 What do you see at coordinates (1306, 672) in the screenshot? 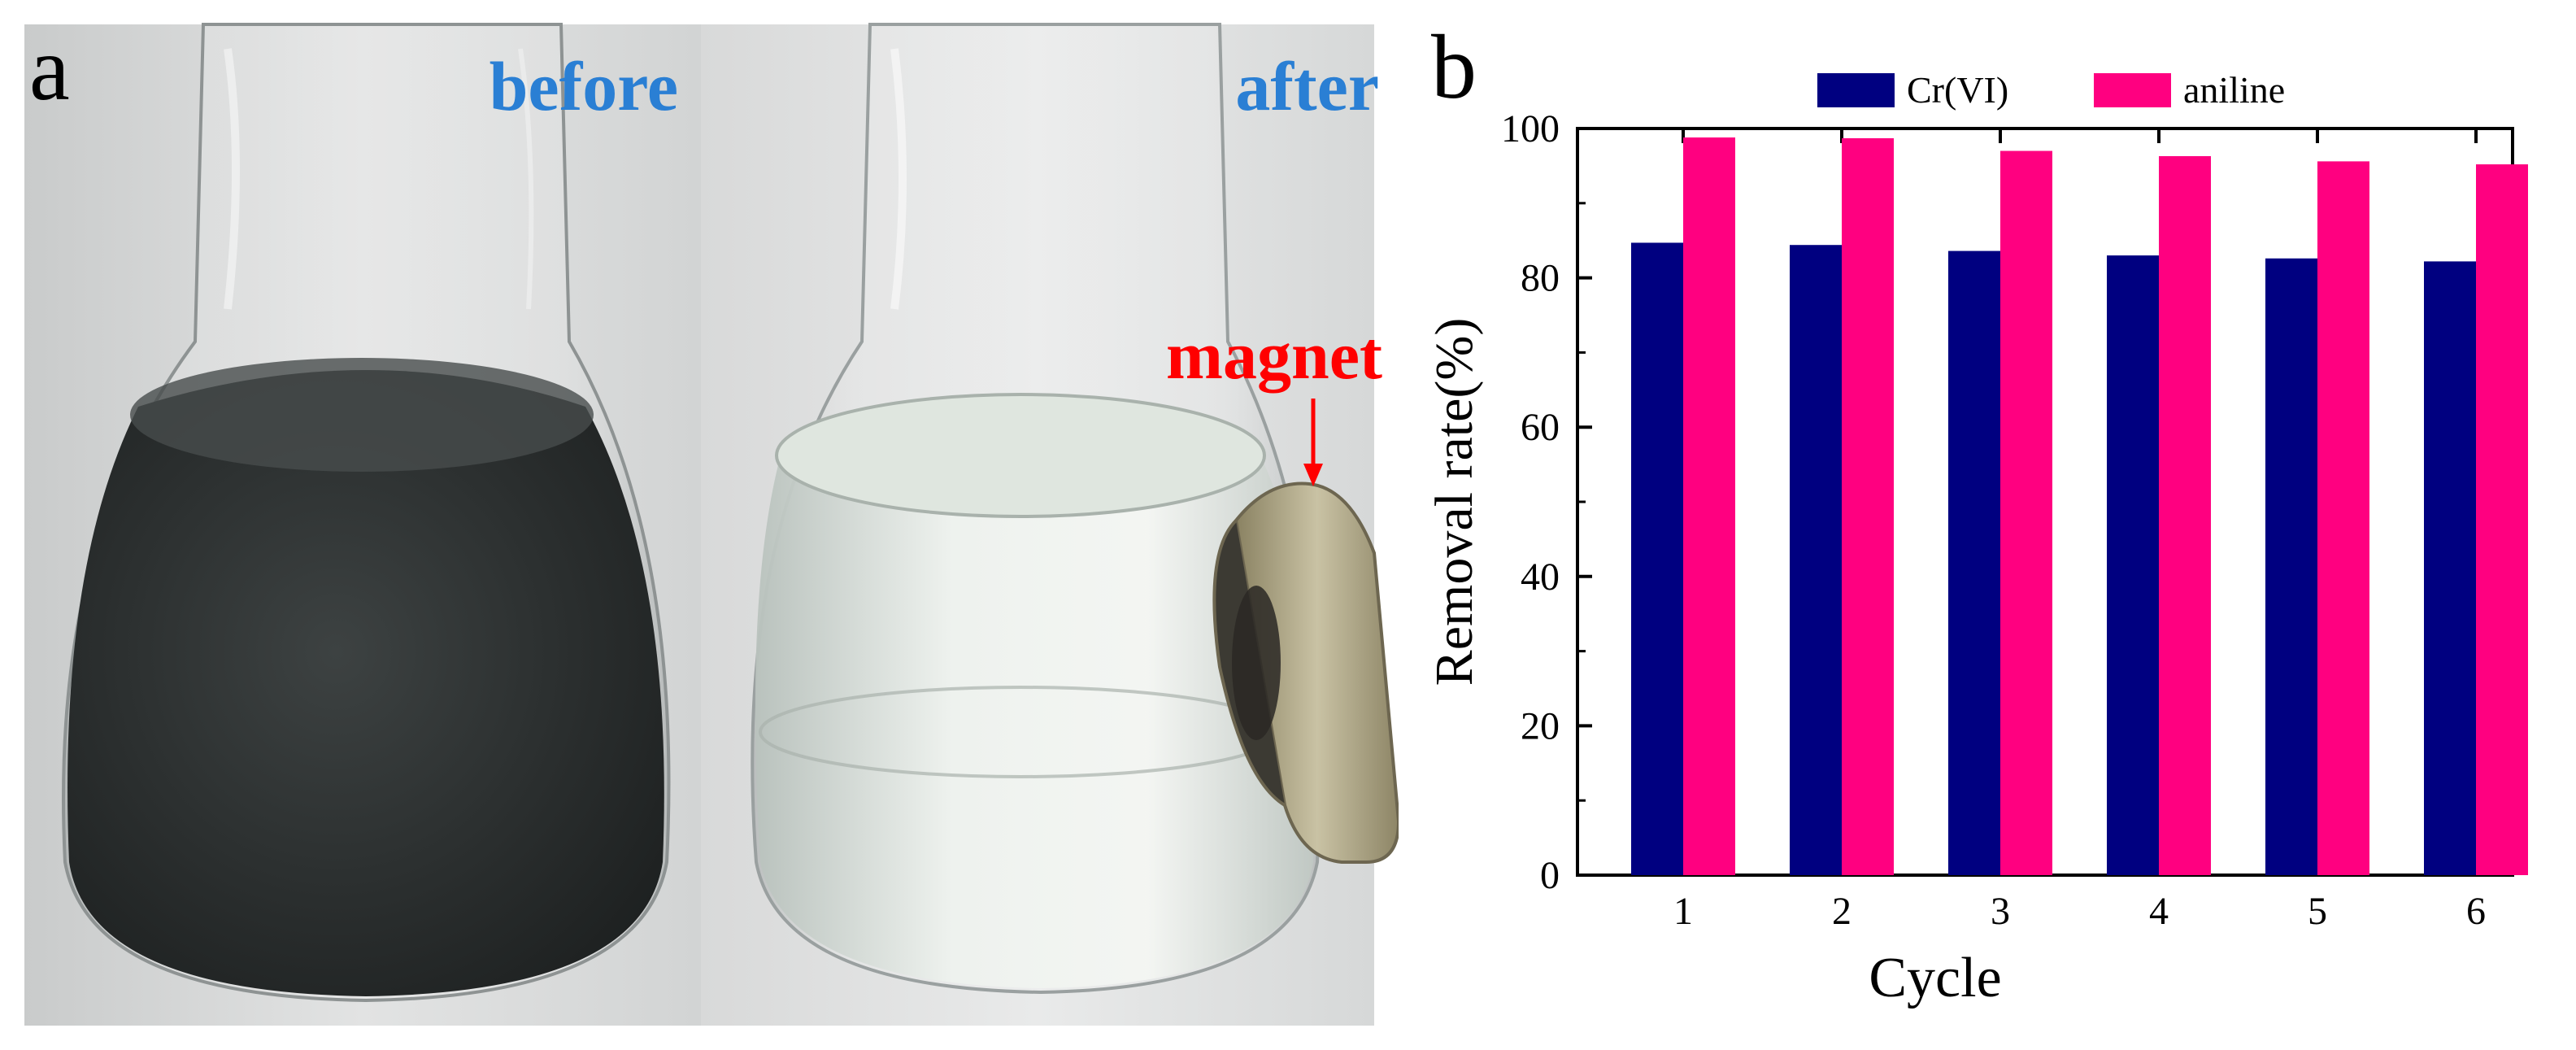
I see `magnet` at bounding box center [1306, 672].